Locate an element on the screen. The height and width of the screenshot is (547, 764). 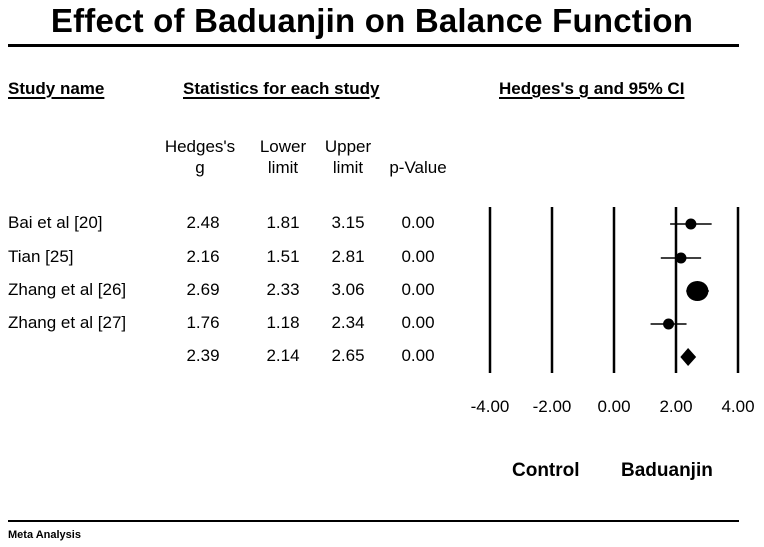
favors-control-label: Control is located at coordinates (546, 470).